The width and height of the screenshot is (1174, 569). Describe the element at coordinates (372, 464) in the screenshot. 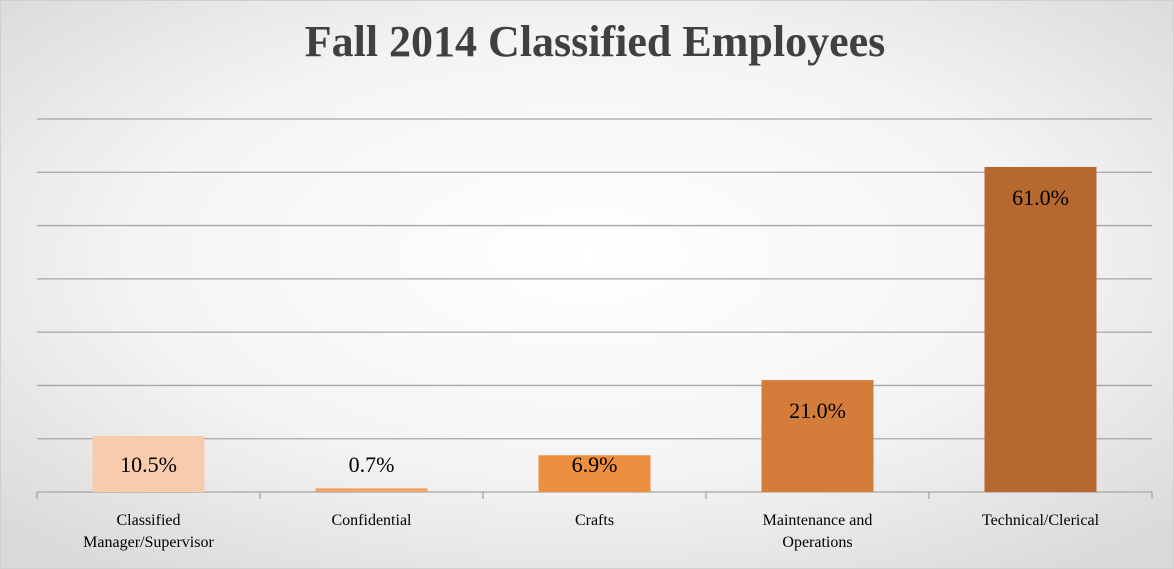

I see `data-label: 0.7%` at that location.